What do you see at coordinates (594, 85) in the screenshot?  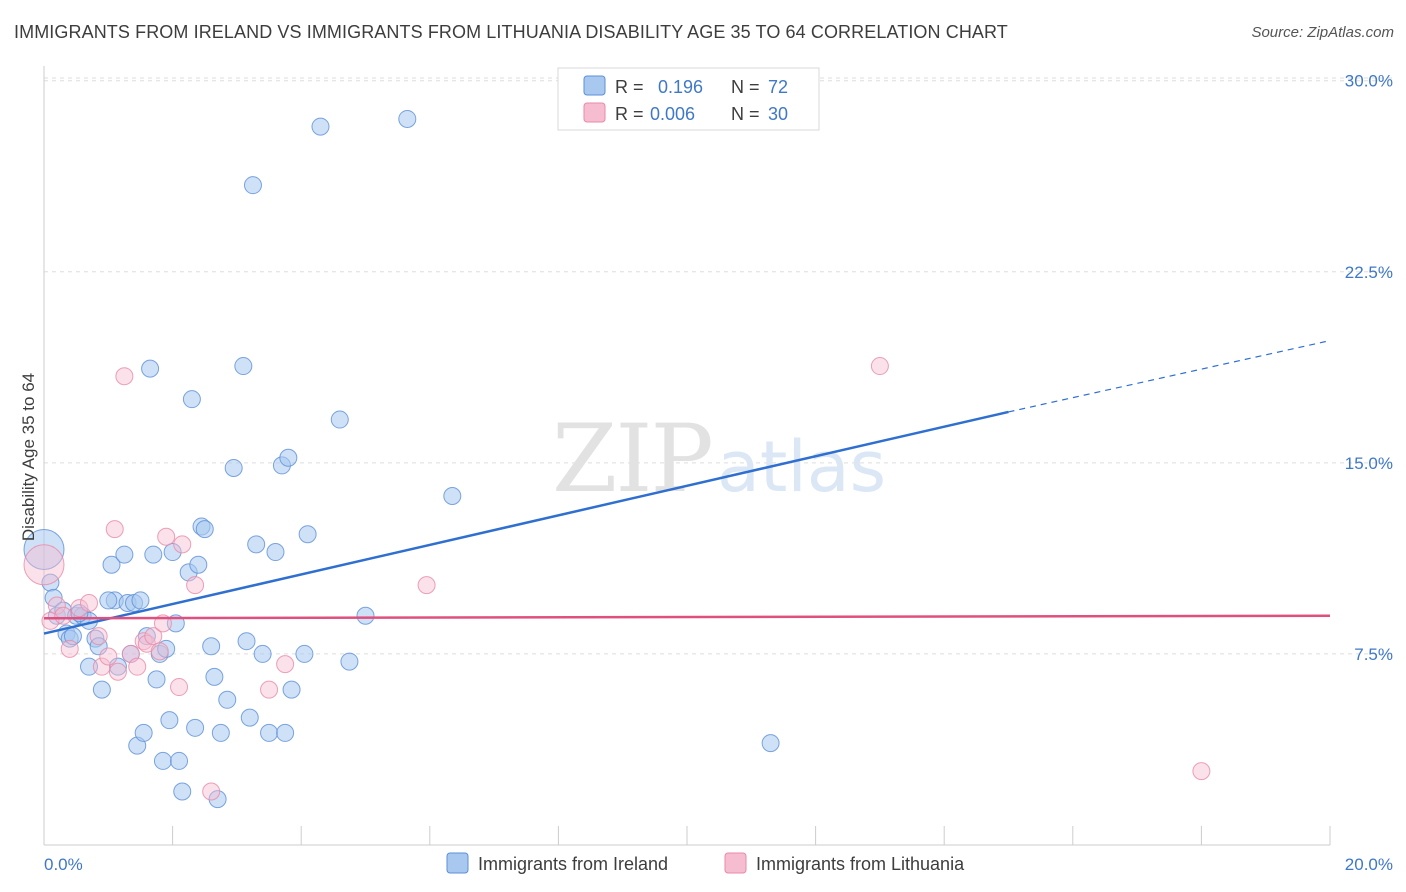 I see `legend-swatch-ireland` at bounding box center [594, 85].